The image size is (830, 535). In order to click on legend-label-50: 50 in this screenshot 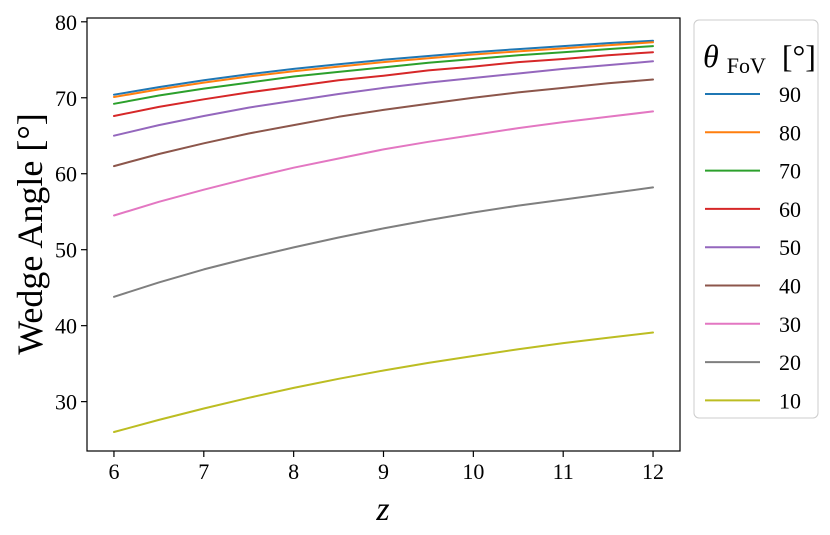, I will do `click(790, 247)`.